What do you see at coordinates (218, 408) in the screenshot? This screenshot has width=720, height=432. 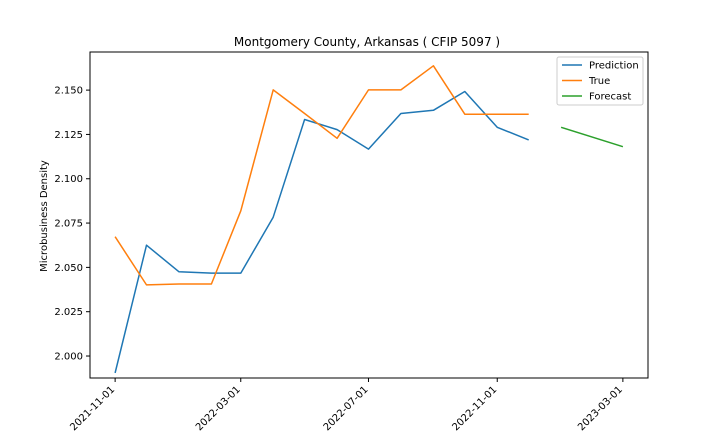 I see `x-tick-label: 2022-03-01` at bounding box center [218, 408].